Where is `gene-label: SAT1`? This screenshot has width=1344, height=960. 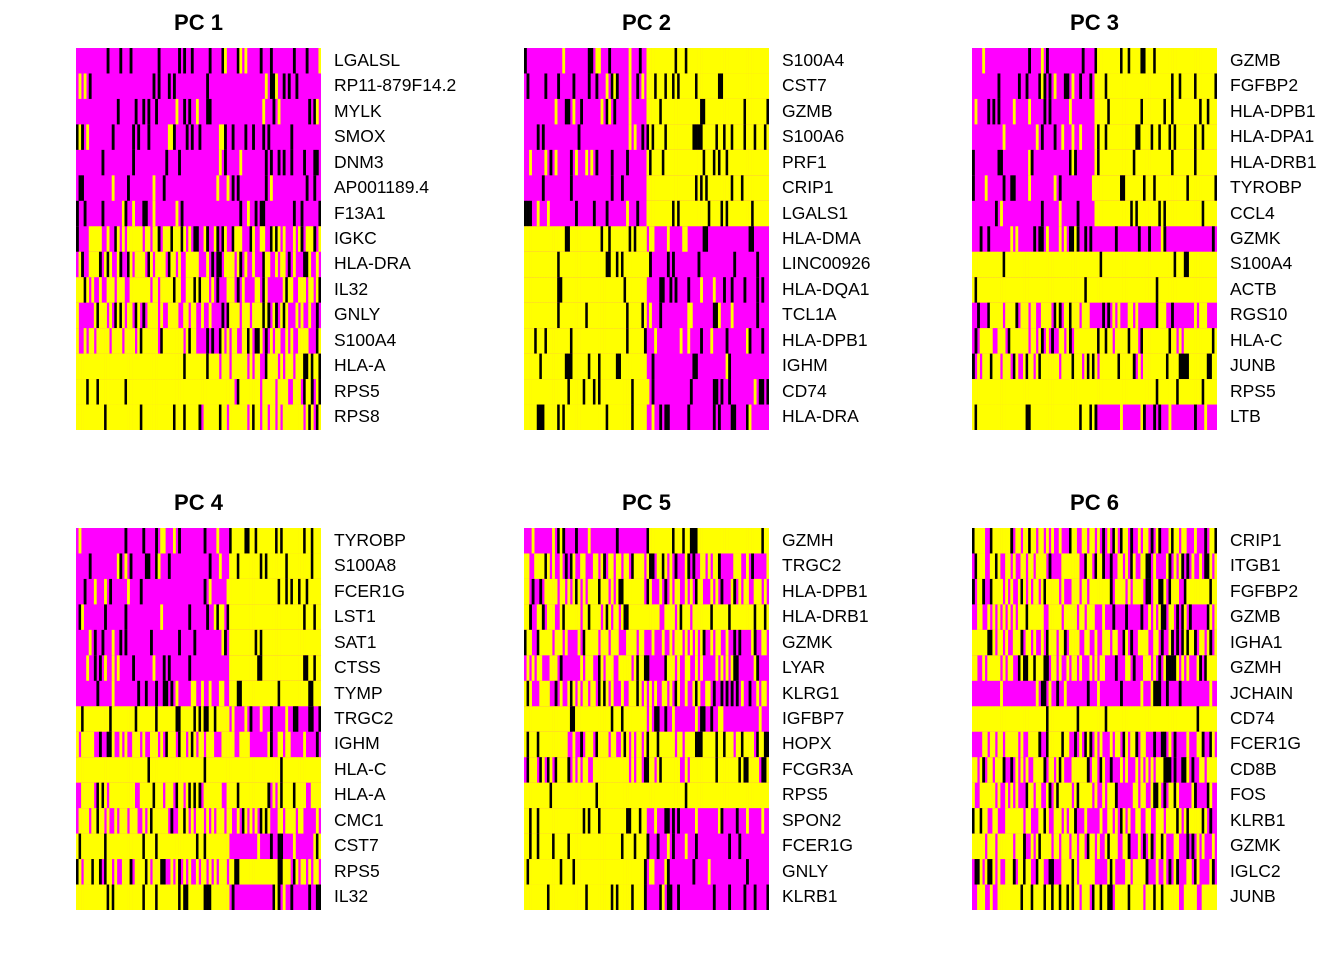
gene-label: SAT1 is located at coordinates (355, 641).